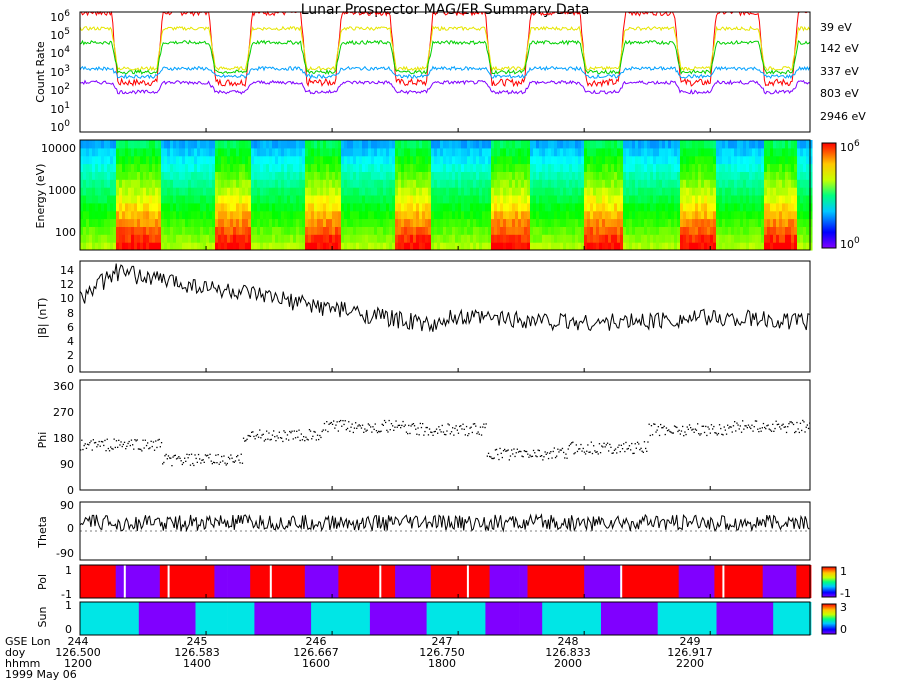 Image resolution: width=900 pixels, height=700 pixels. I want to click on b-tick: 2, so click(70, 355).